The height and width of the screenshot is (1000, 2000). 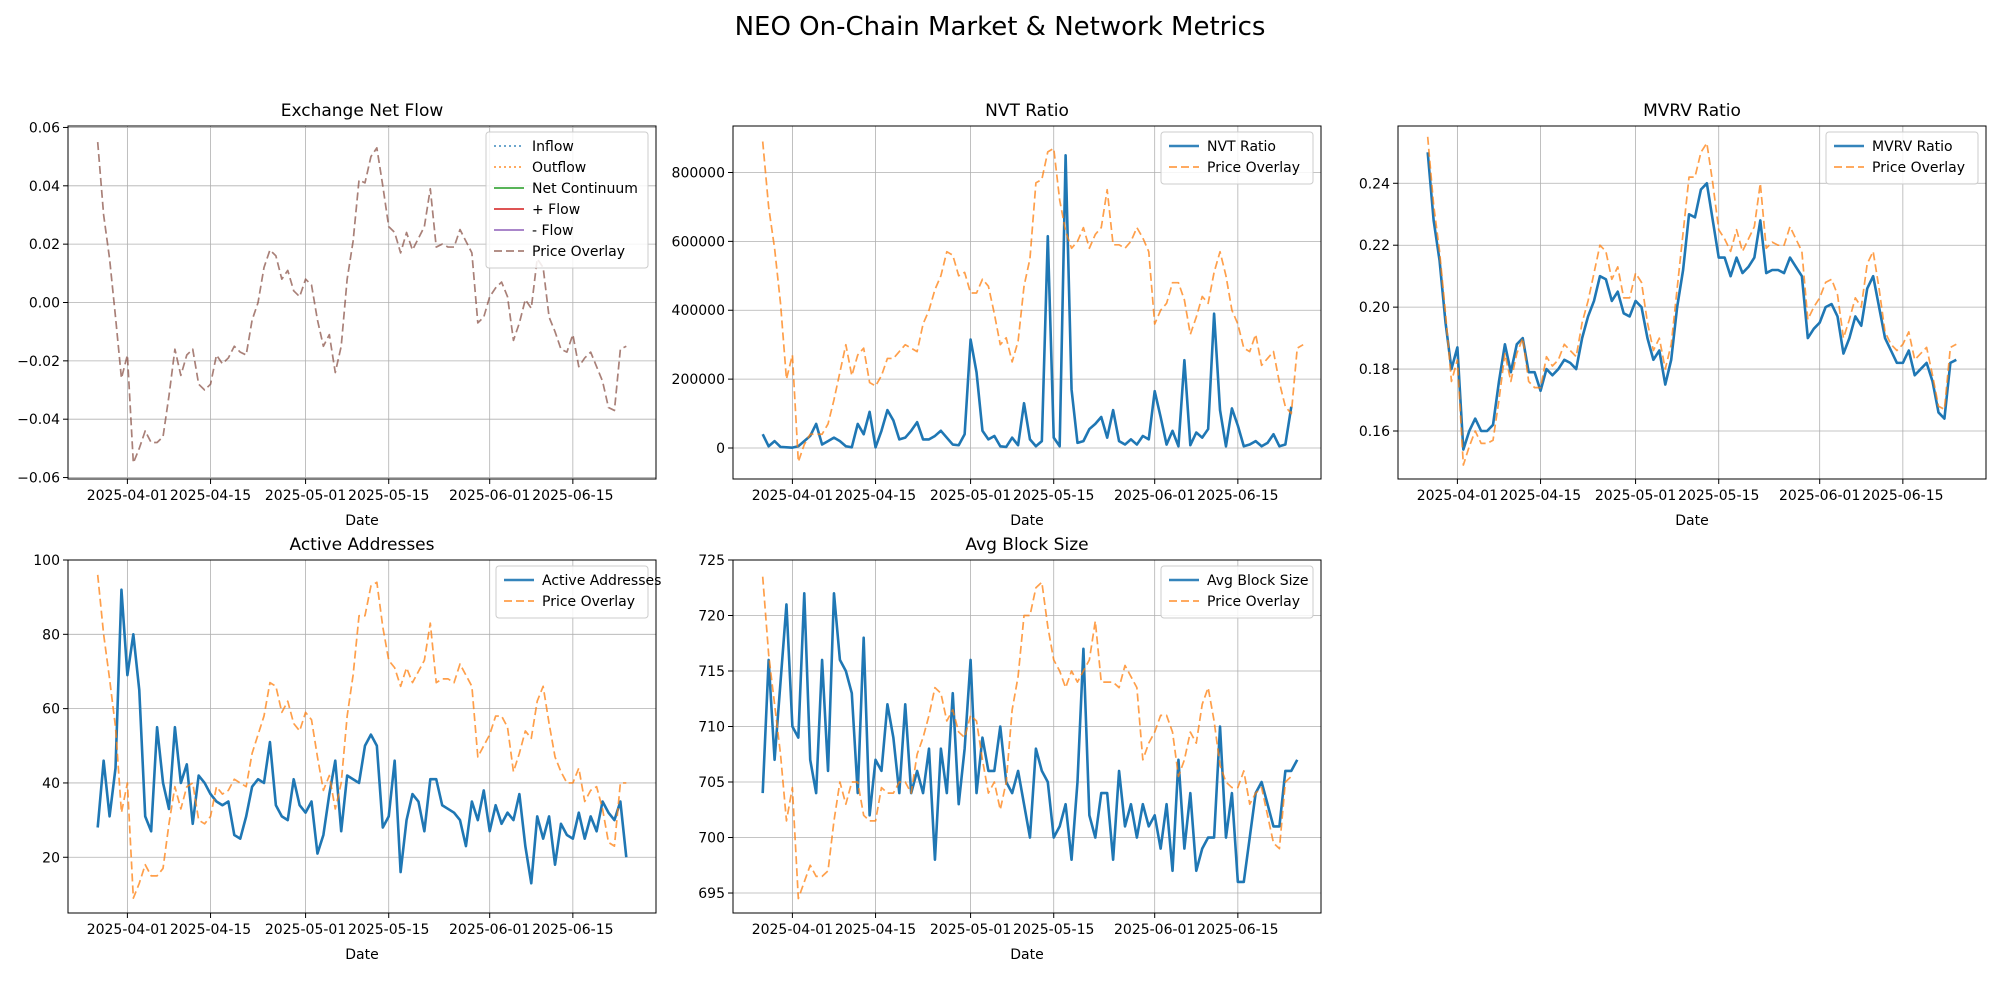 I want to click on y-tick-label: 710, so click(x=711, y=728).